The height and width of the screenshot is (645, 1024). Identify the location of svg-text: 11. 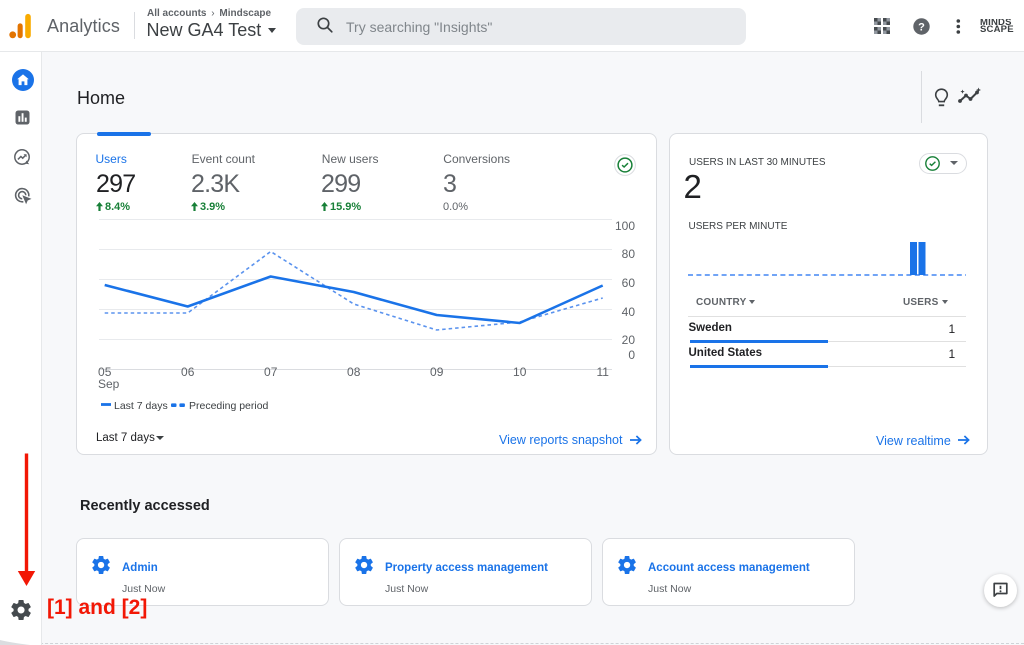
(602, 372).